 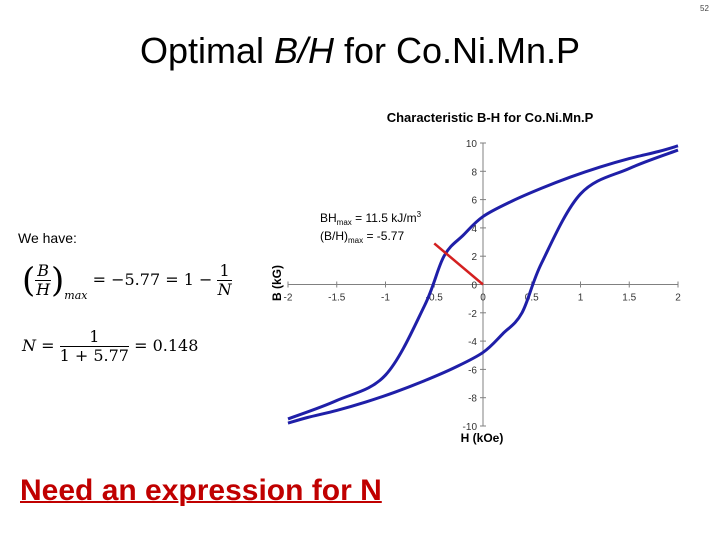 What do you see at coordinates (76, 295) in the screenshot?
I see `max-subscript: max` at bounding box center [76, 295].